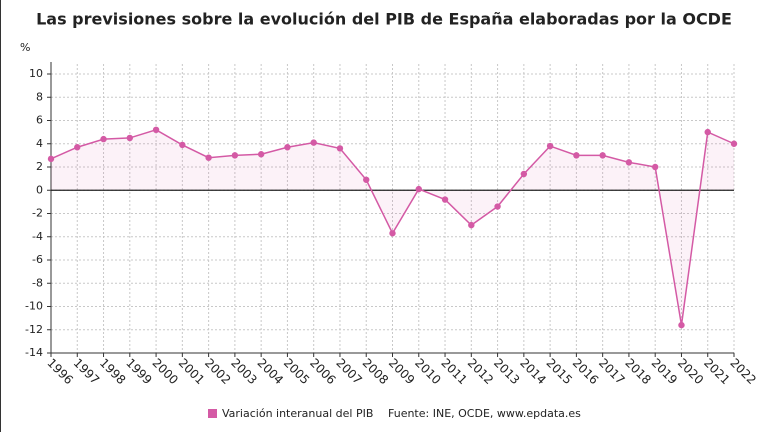 This screenshot has width=768, height=432. I want to click on y-tick-label: 8, so click(39, 96).